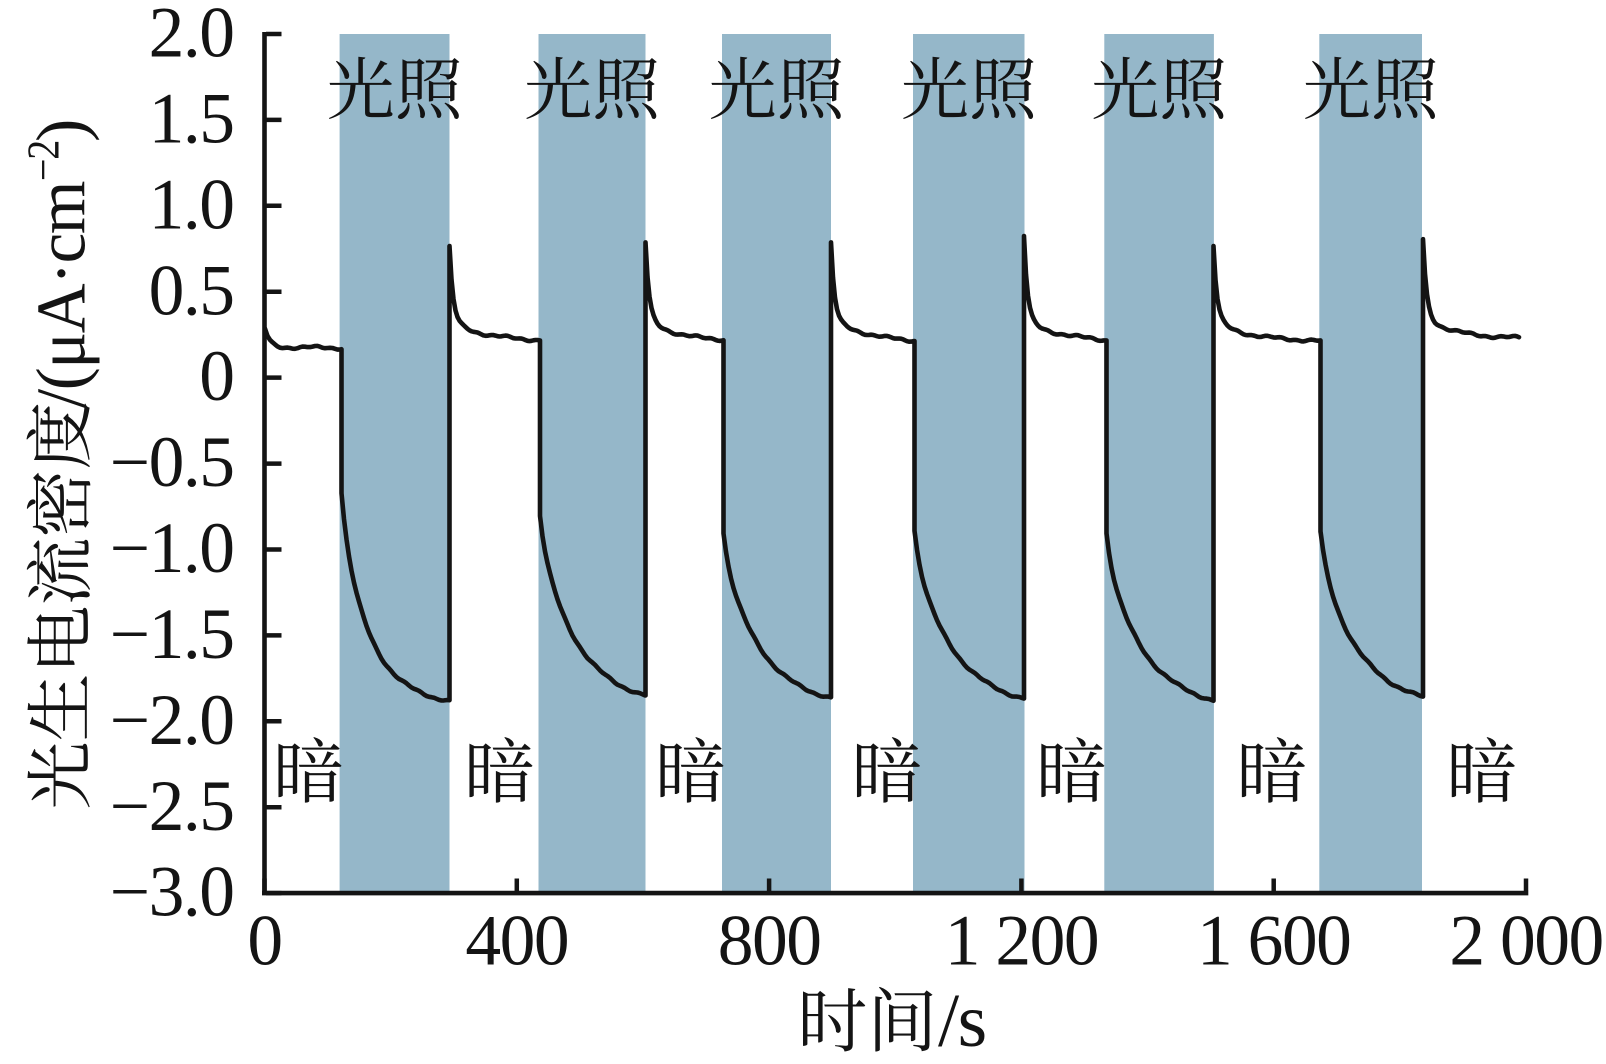 Image resolution: width=1606 pixels, height=1064 pixels. What do you see at coordinates (769, 941) in the screenshot?
I see `svg-text: 800` at bounding box center [769, 941].